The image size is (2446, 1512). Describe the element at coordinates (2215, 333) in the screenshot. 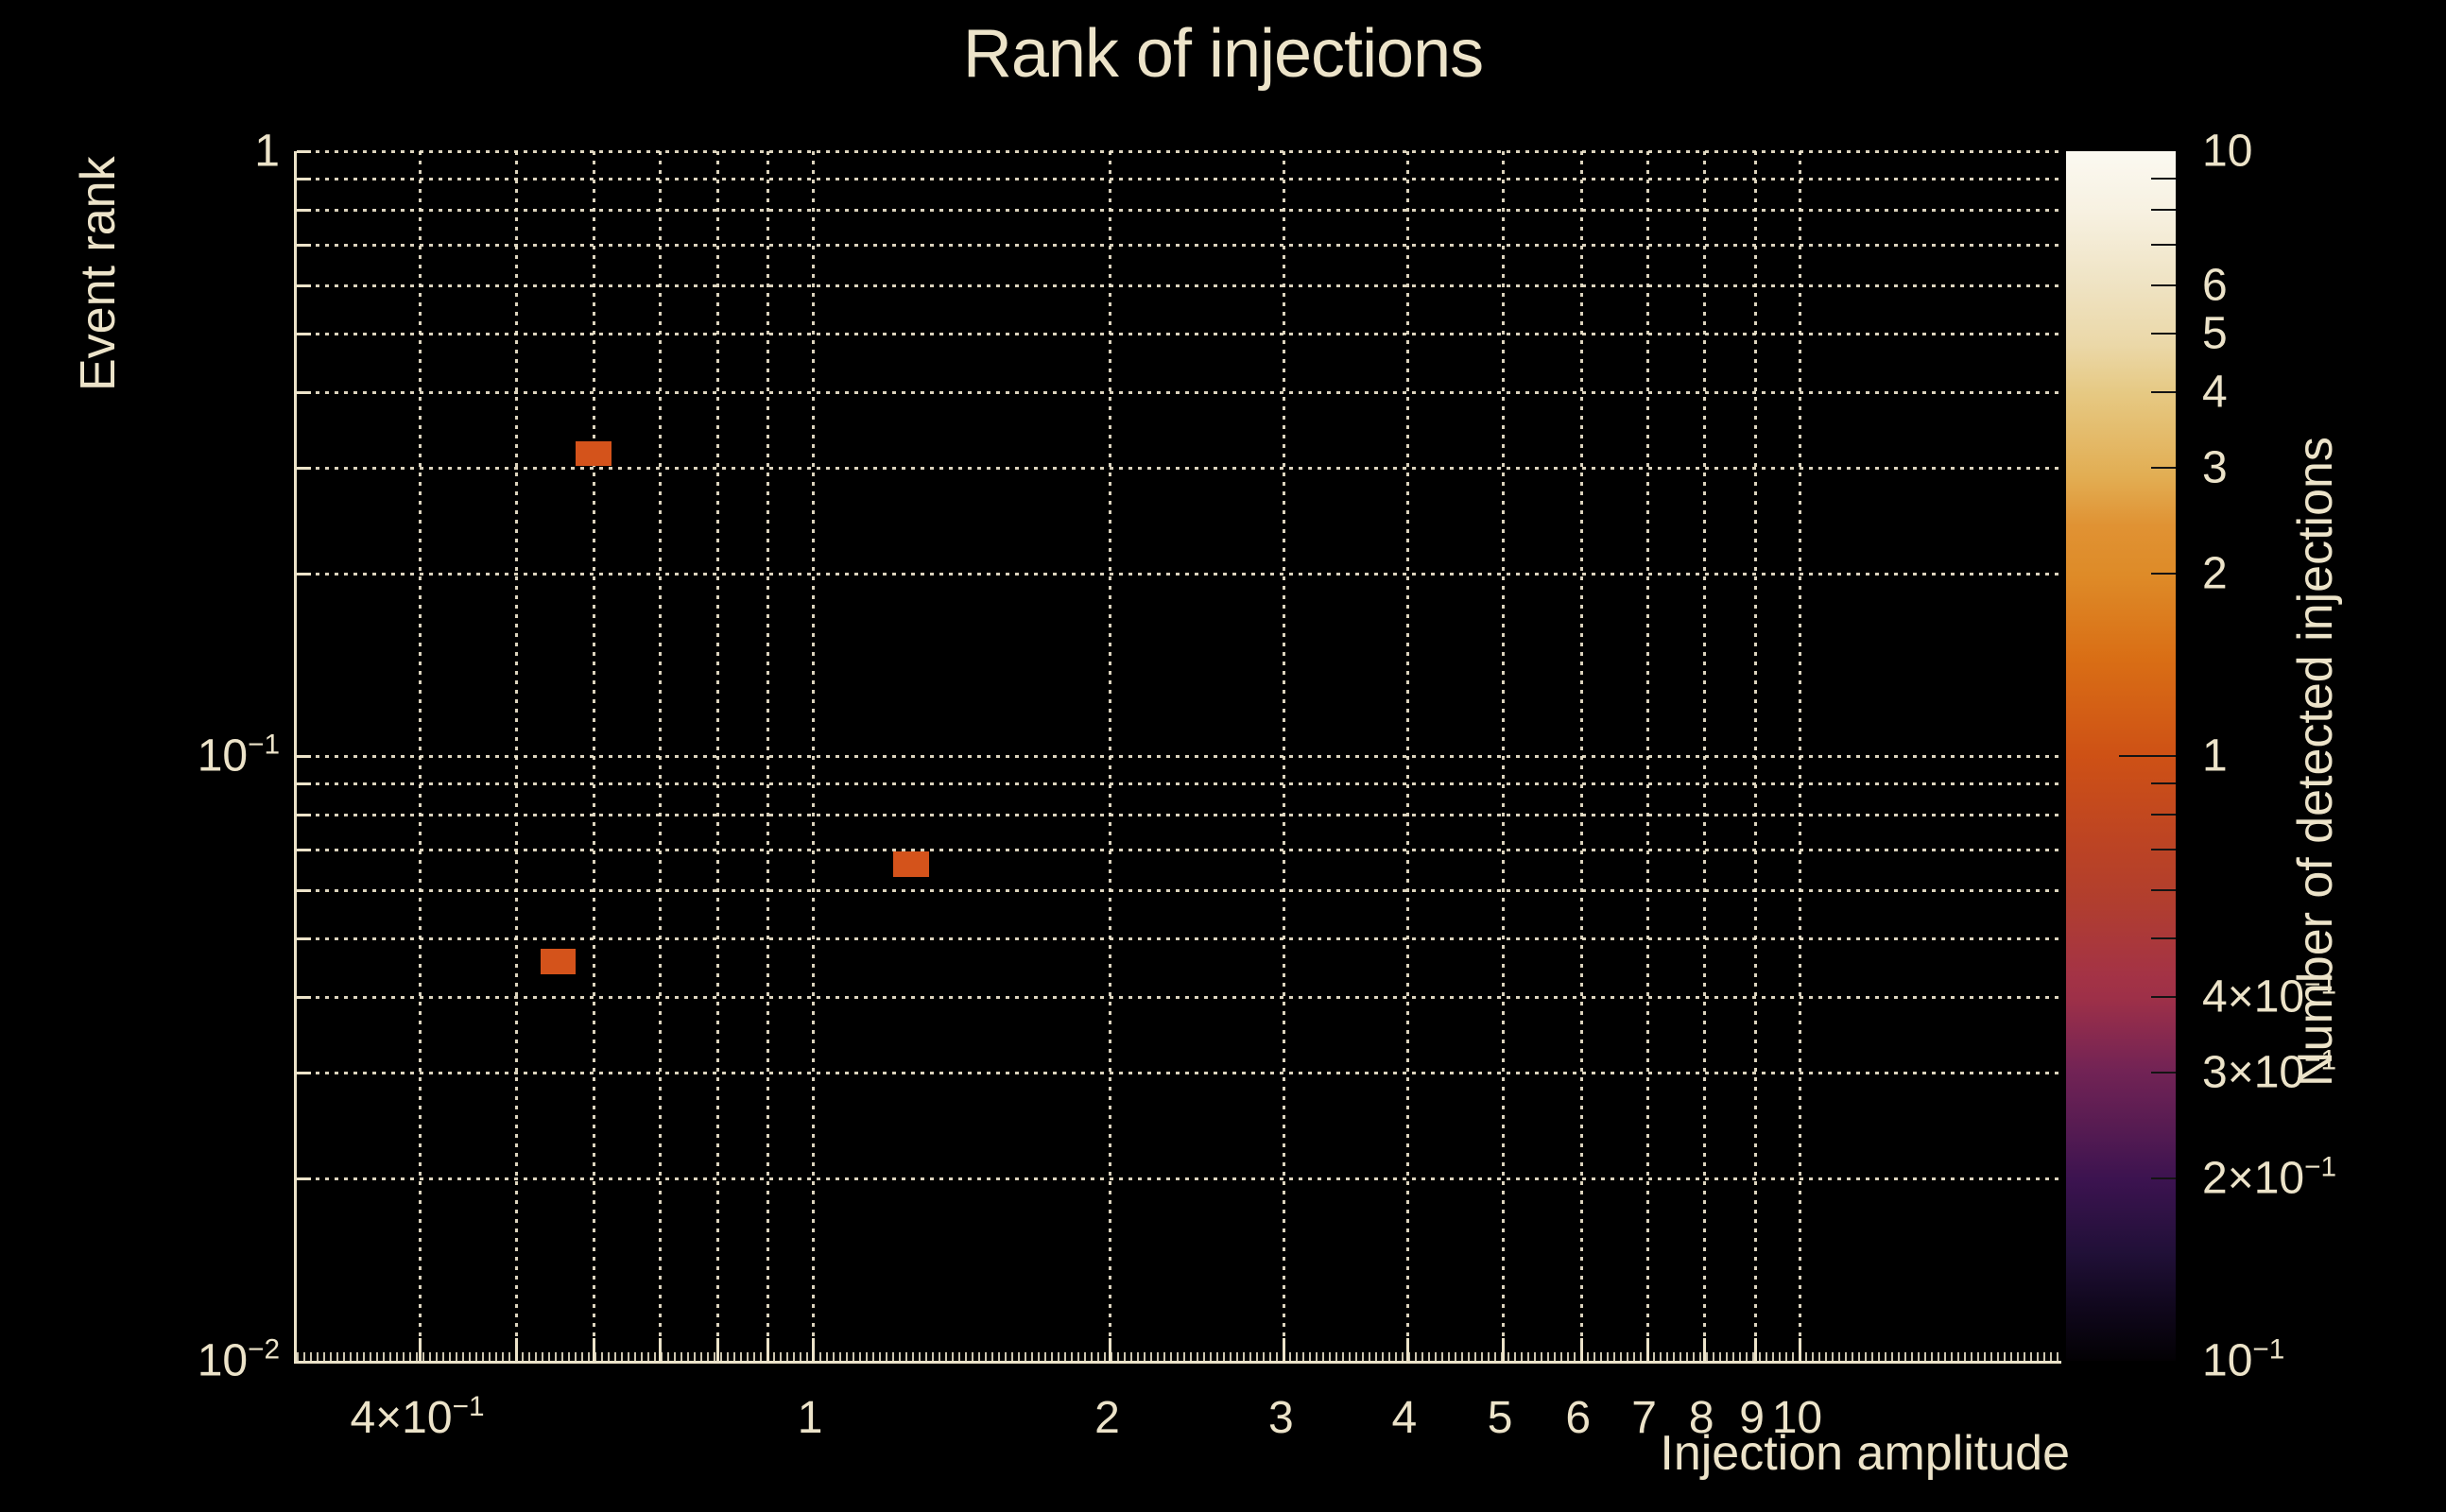

I see `colorbar-tick-label: 5` at that location.